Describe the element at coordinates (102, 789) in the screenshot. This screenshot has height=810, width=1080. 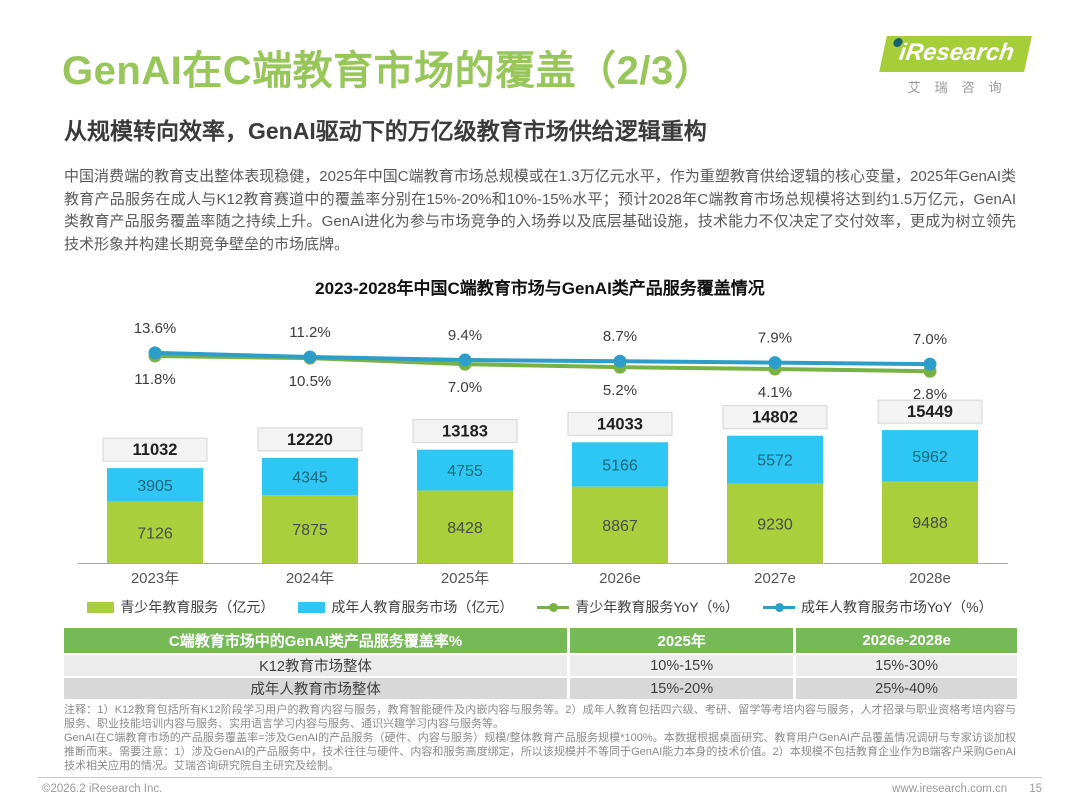
I see `copyright-text: ©2026.2 iResearch Inc.` at that location.